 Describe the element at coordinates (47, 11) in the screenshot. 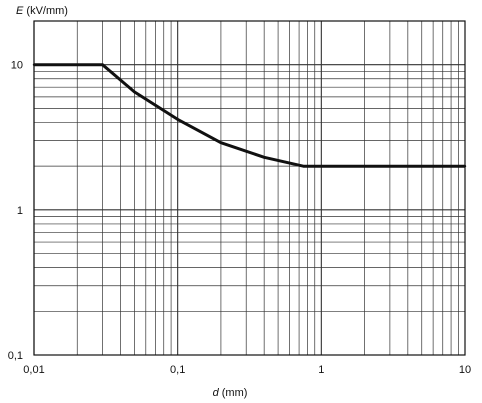

I see `y-axis-unit: (kV/mm)` at that location.